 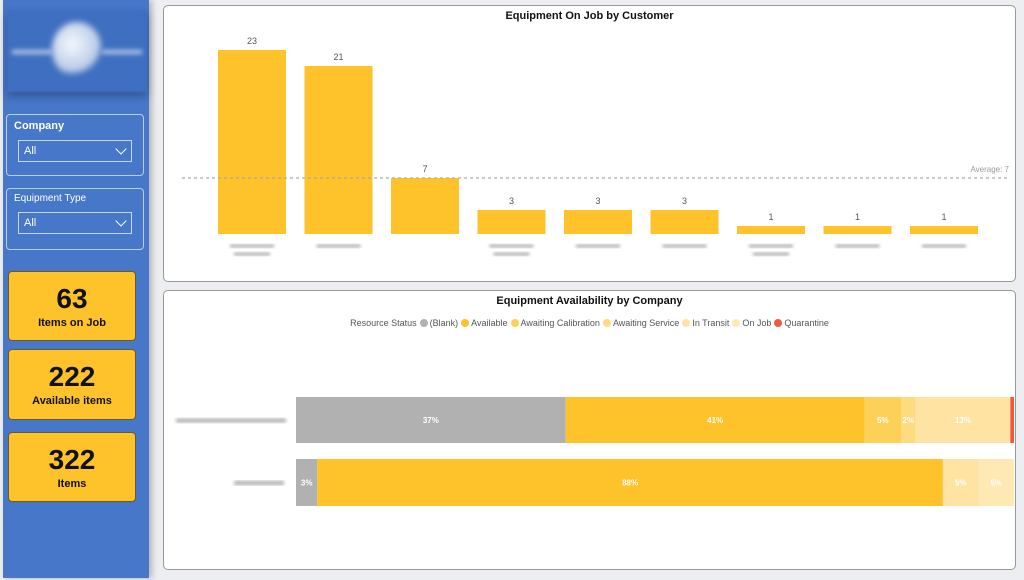 What do you see at coordinates (72, 401) in the screenshot?
I see `kpi-label: Available items` at bounding box center [72, 401].